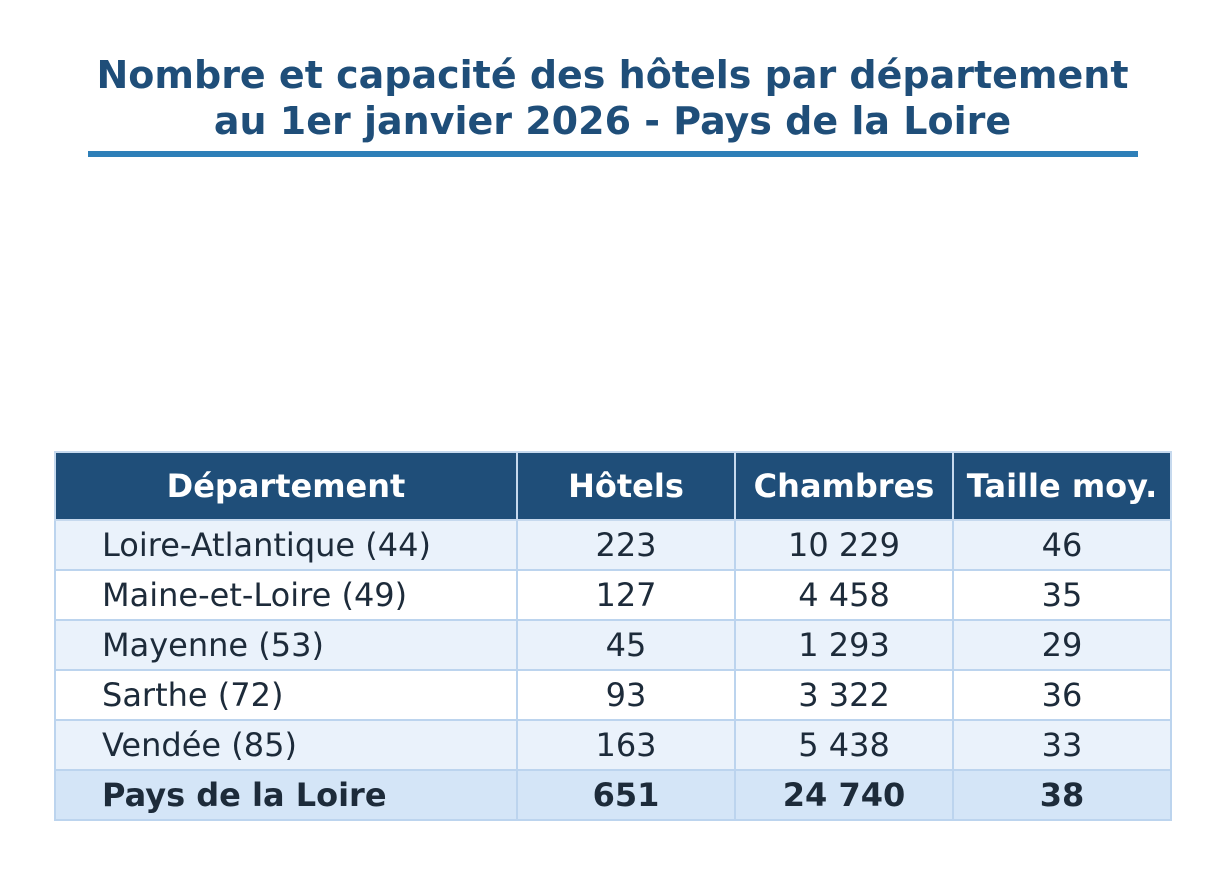 The height and width of the screenshot is (873, 1225). I want to click on cell-hotels: 45, so click(626, 645).